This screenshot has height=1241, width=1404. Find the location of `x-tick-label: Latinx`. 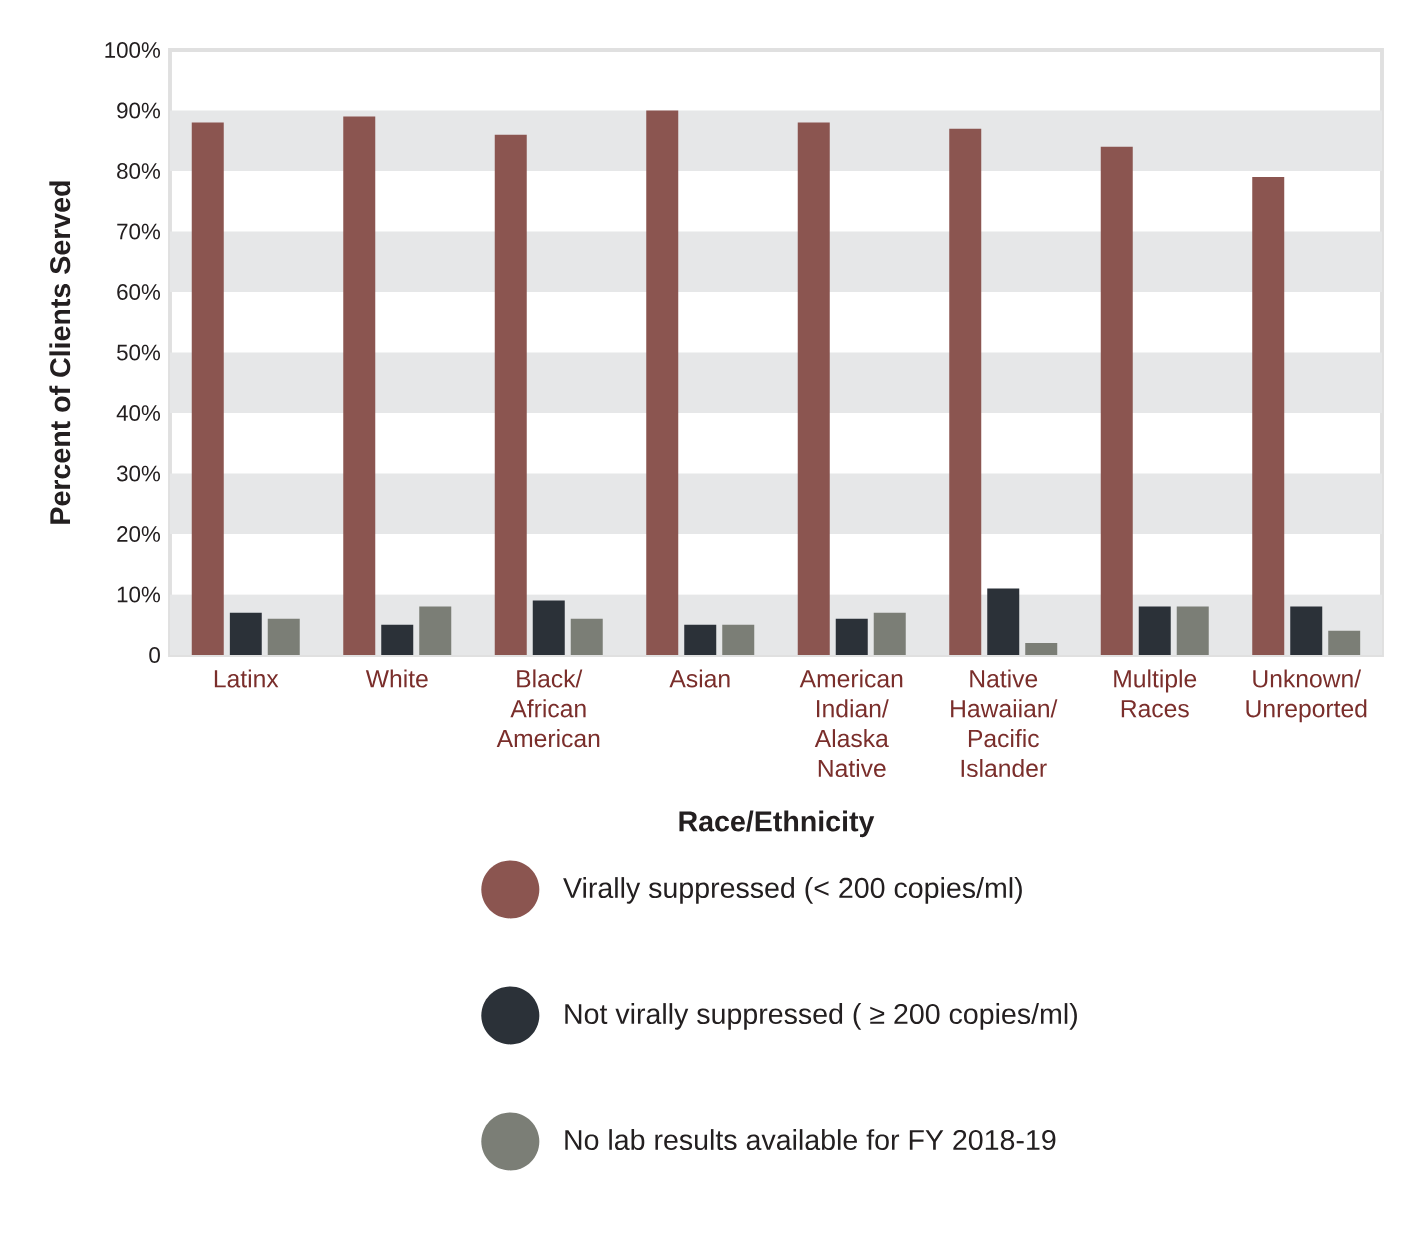

x-tick-label: Latinx is located at coordinates (246, 678).